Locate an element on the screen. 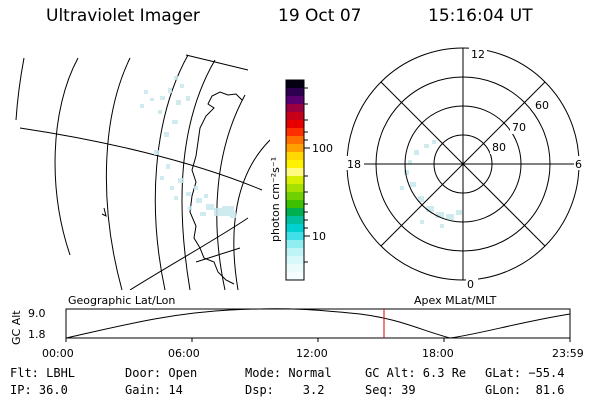  seq-status: Seq: 39 is located at coordinates (390, 390).